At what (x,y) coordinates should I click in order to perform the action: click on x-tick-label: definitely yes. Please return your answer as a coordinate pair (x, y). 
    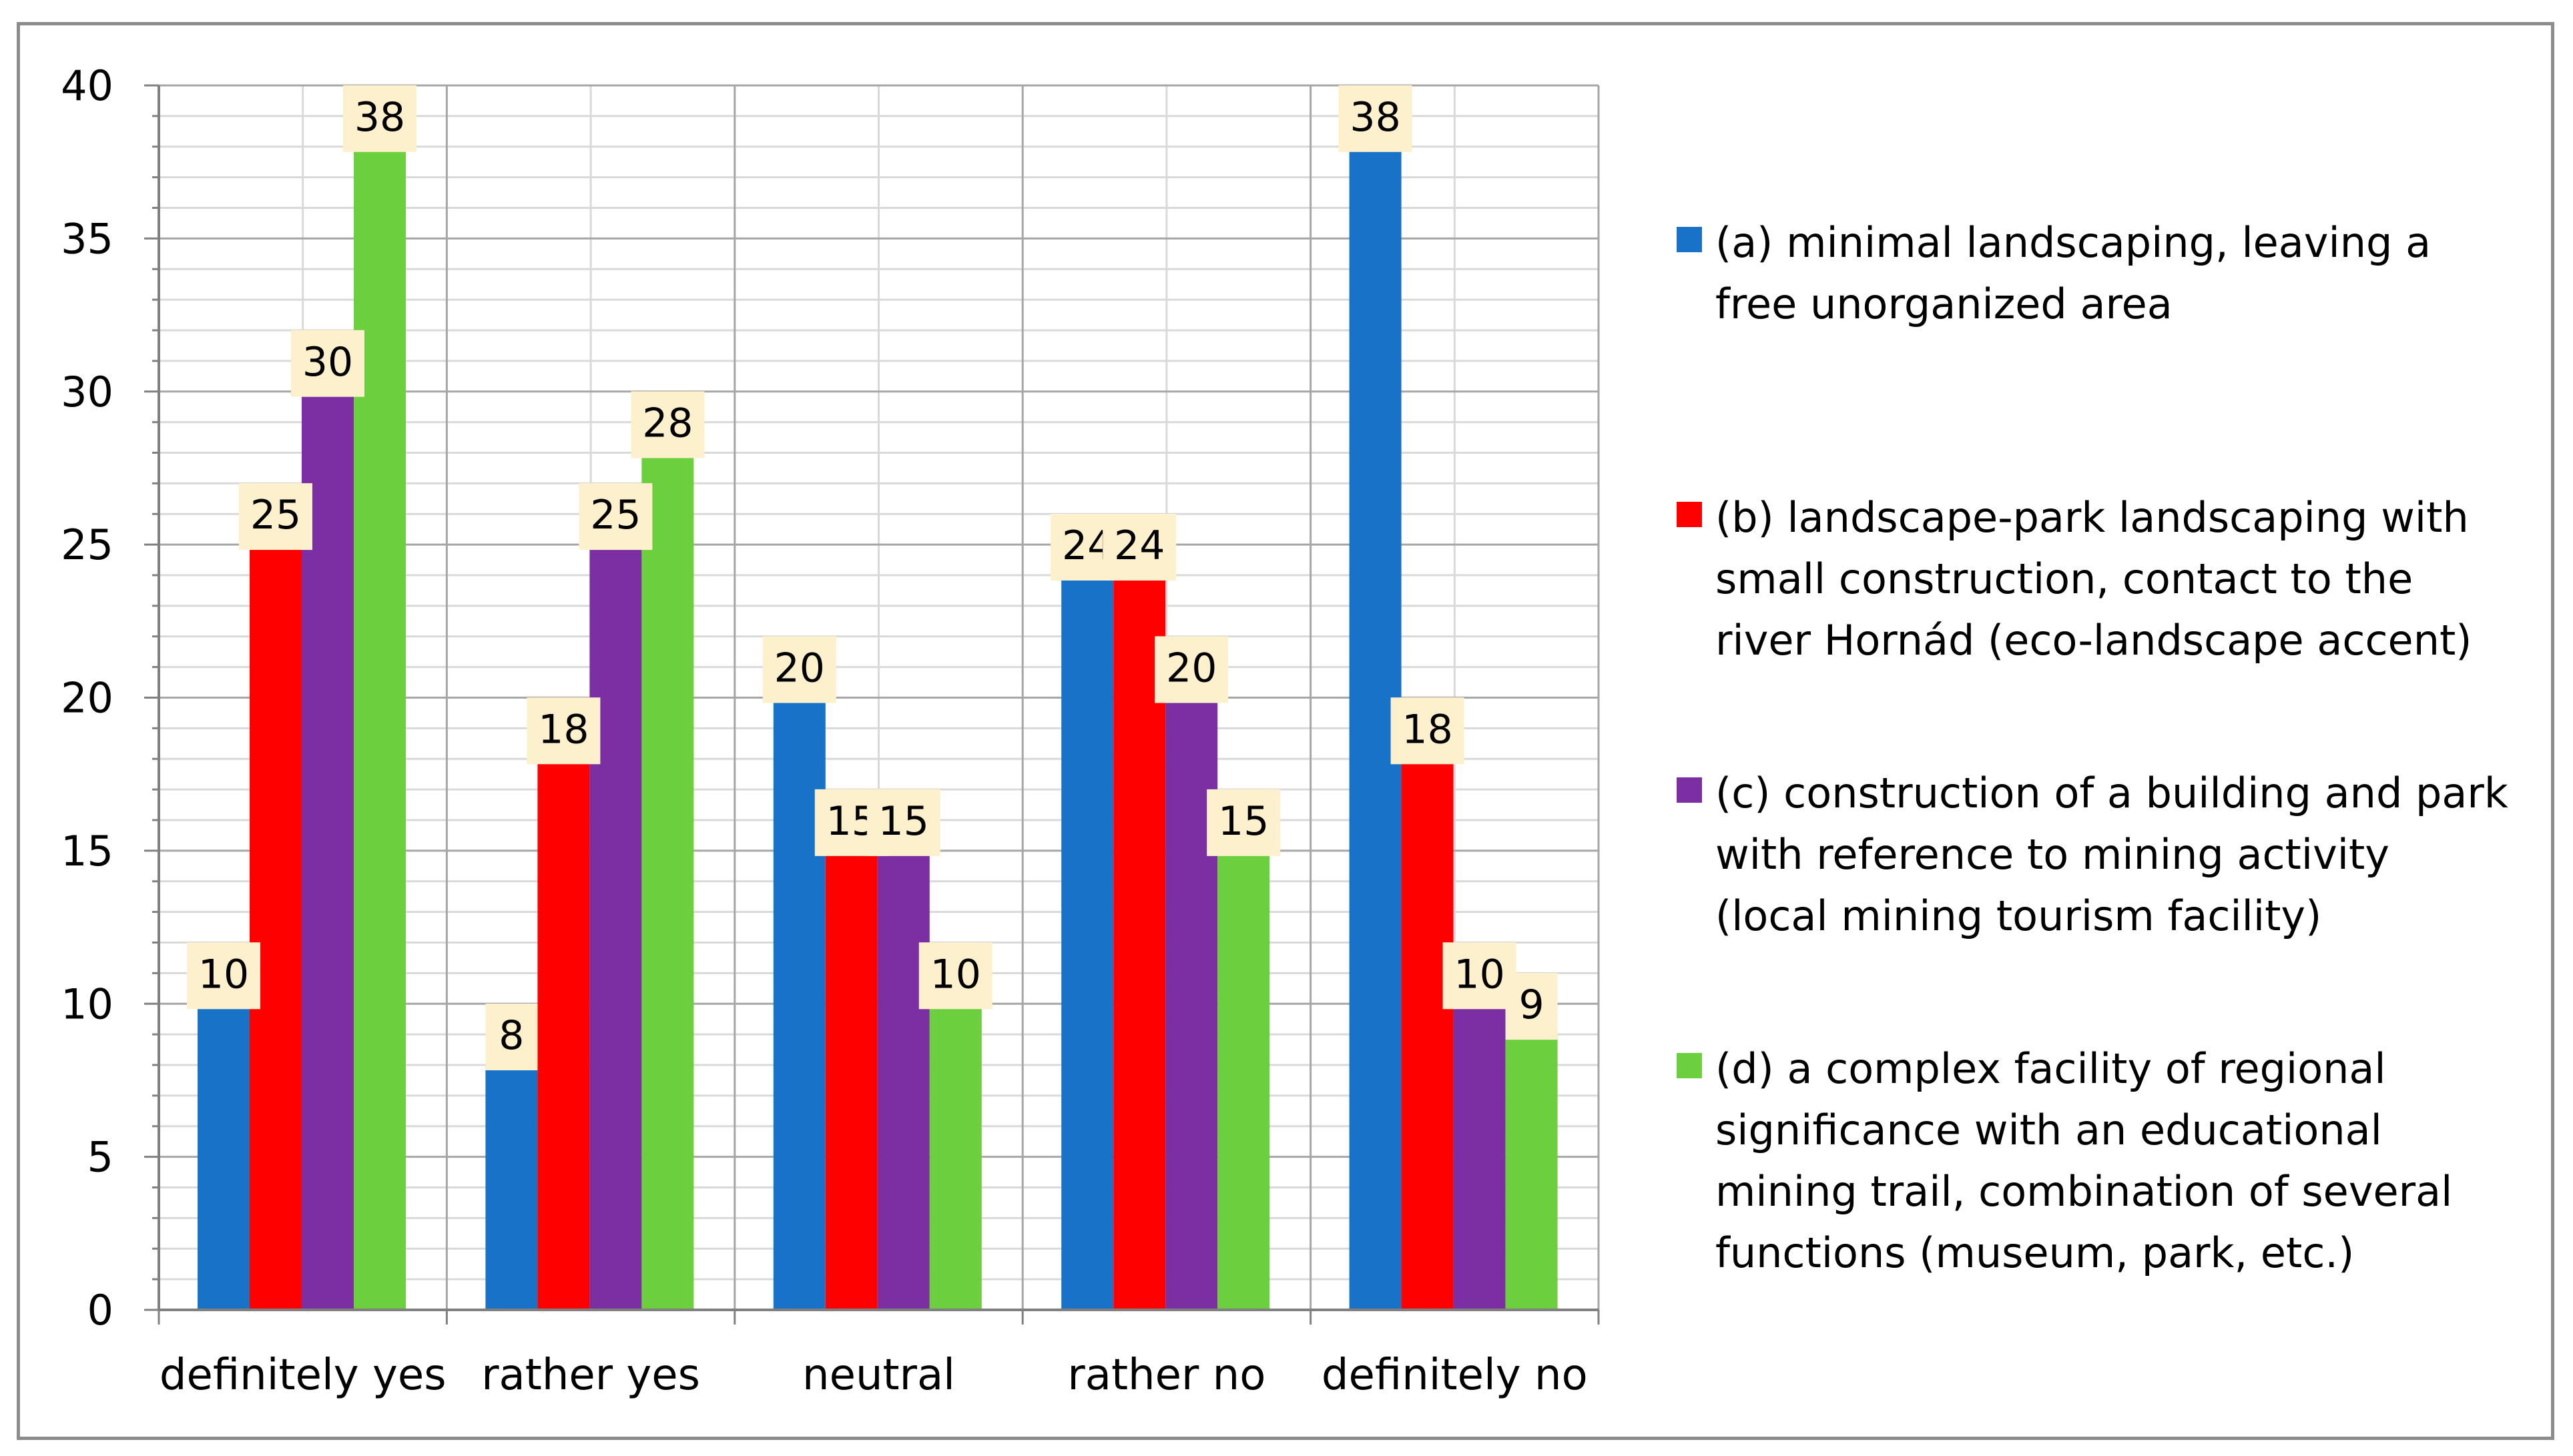
    Looking at the image, I should click on (303, 1376).